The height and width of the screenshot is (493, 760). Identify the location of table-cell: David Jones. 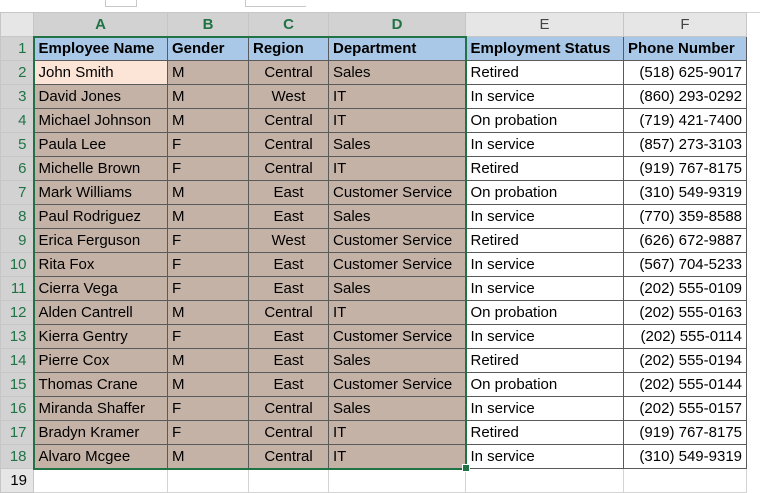
(100, 96).